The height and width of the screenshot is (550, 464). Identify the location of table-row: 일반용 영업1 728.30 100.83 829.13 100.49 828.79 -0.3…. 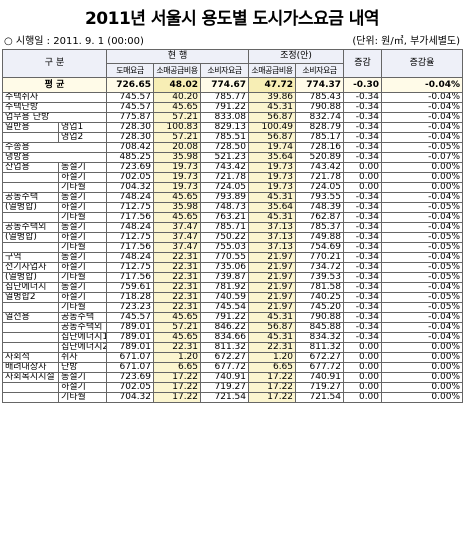
(233, 127).